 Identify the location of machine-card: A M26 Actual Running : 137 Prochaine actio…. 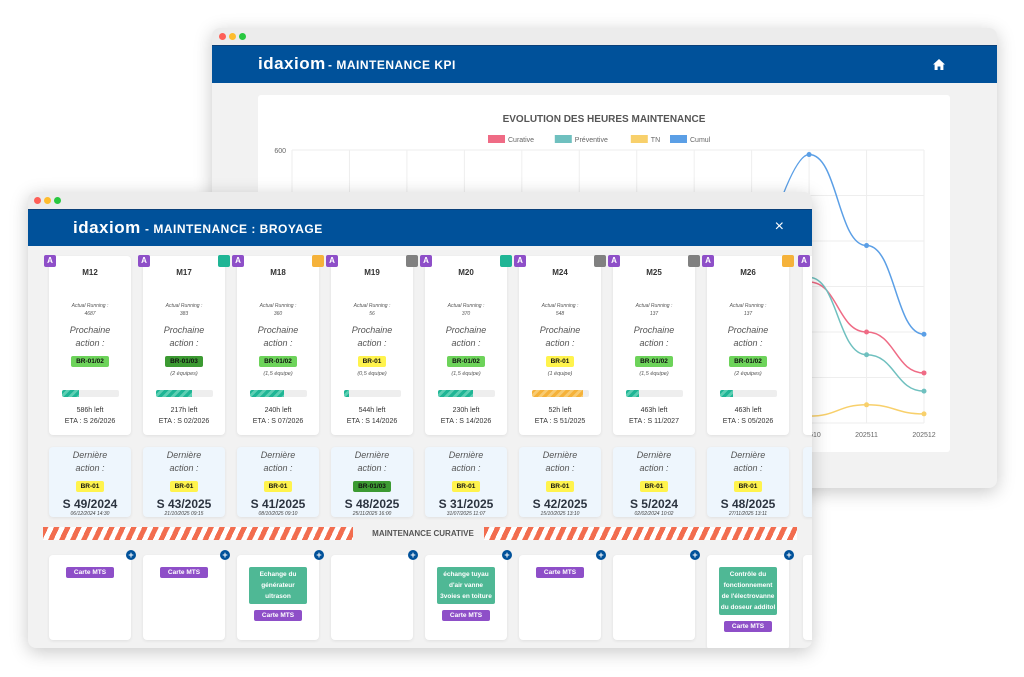
(748, 345).